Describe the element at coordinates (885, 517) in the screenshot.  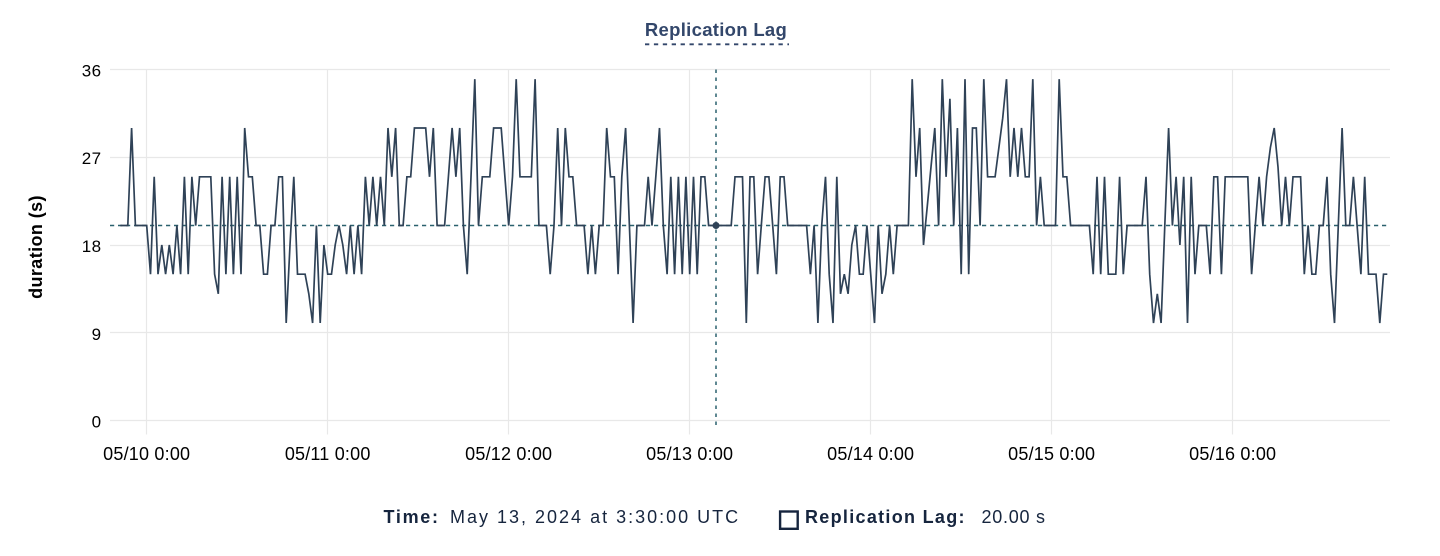
I see `svg-text: Replication Lag:` at that location.